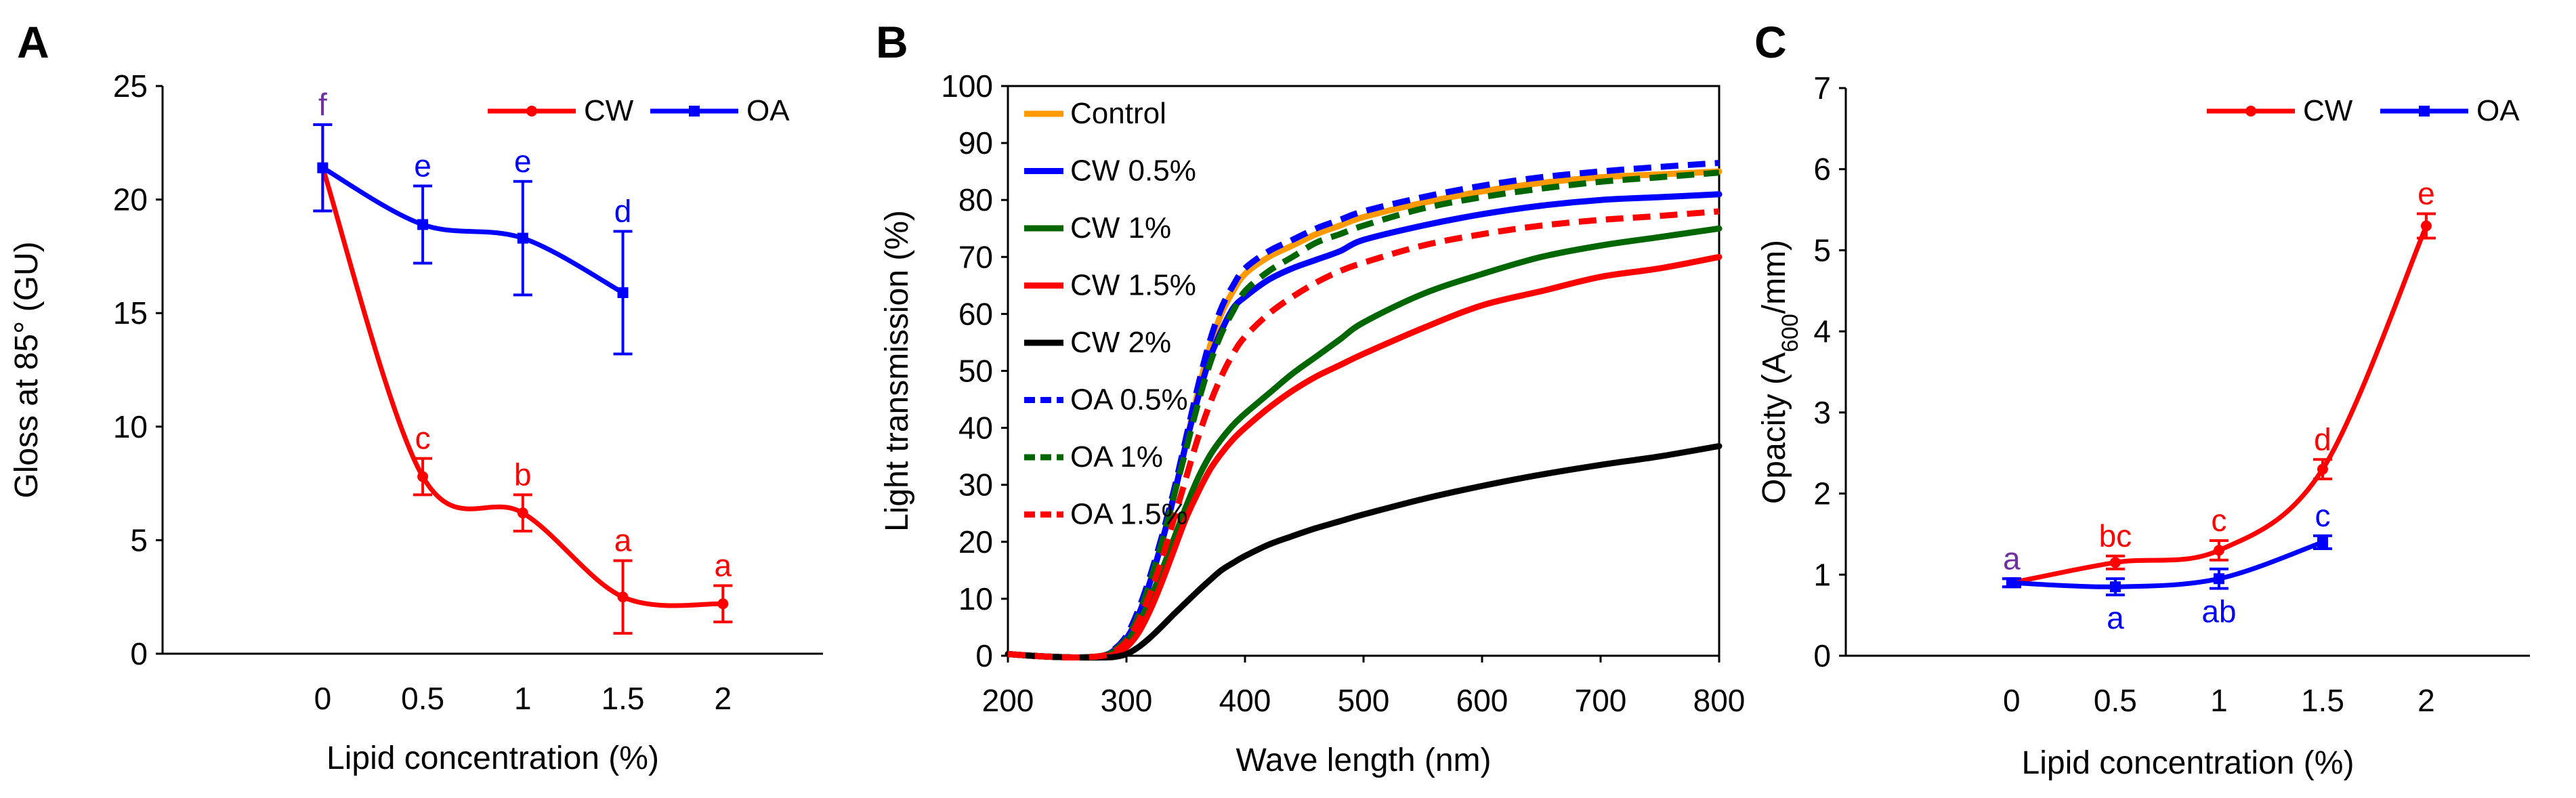  Describe the element at coordinates (623, 211) in the screenshot. I see `panel-a-series-oa-significance-letter: d` at that location.